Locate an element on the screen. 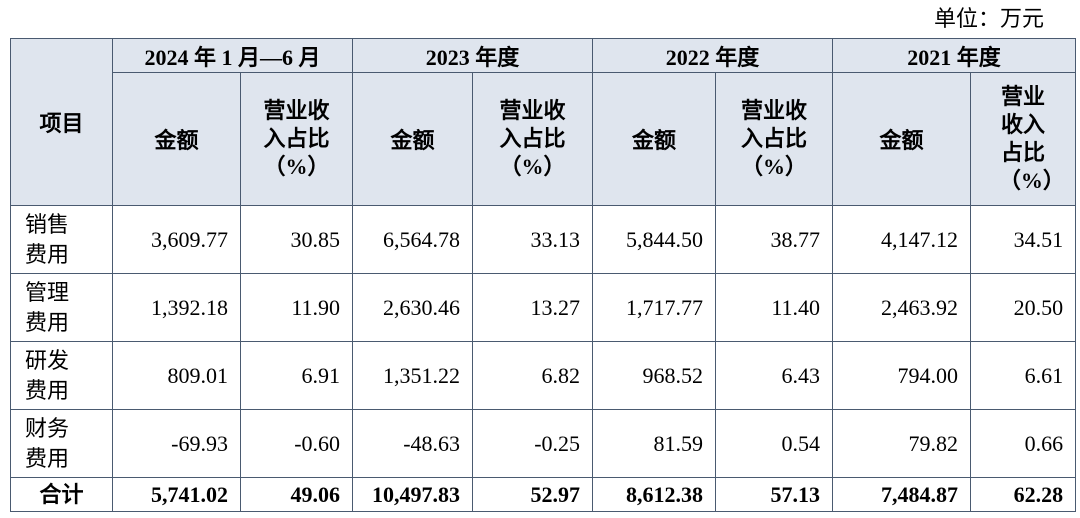 Image resolution: width=1080 pixels, height=518 pixels. cell: 81.59 is located at coordinates (654, 443).